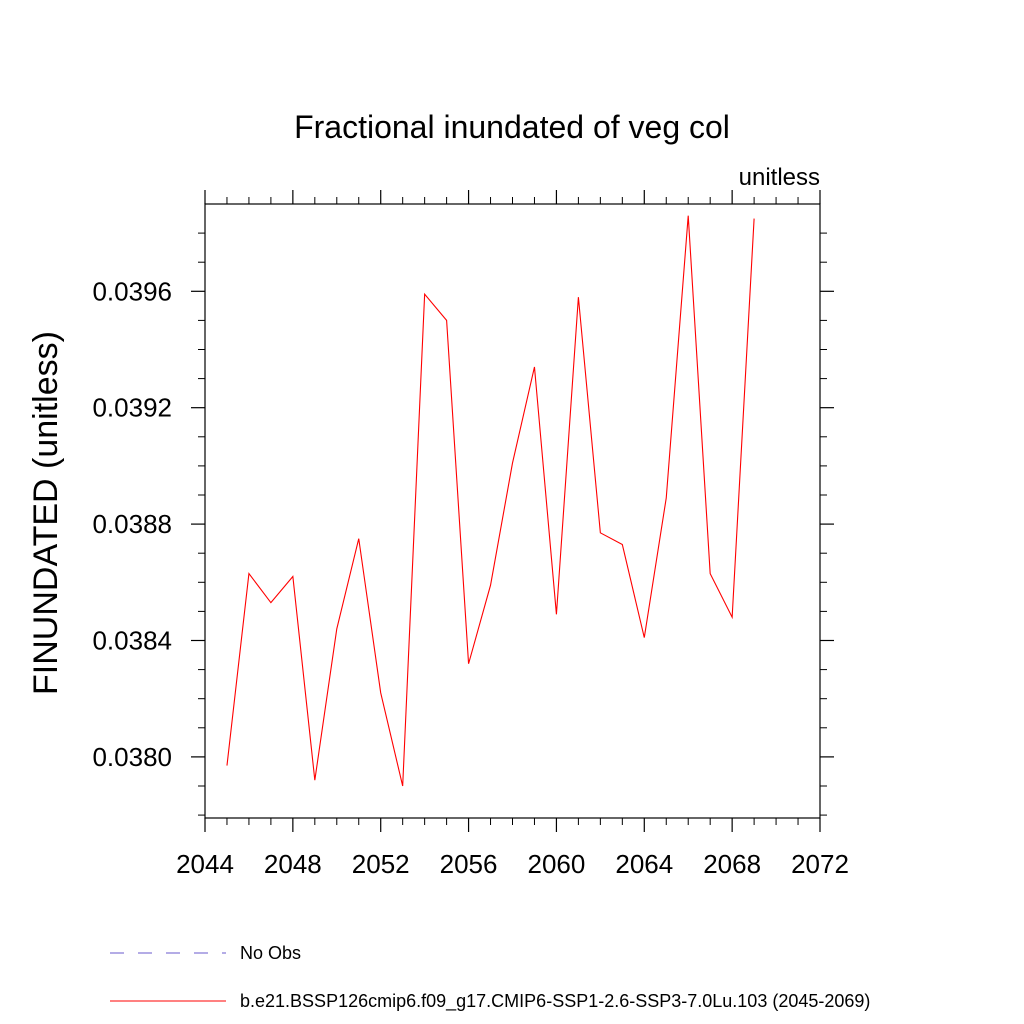 The height and width of the screenshot is (1024, 1024). Describe the element at coordinates (469, 864) in the screenshot. I see `x-tick-label: 2056` at that location.